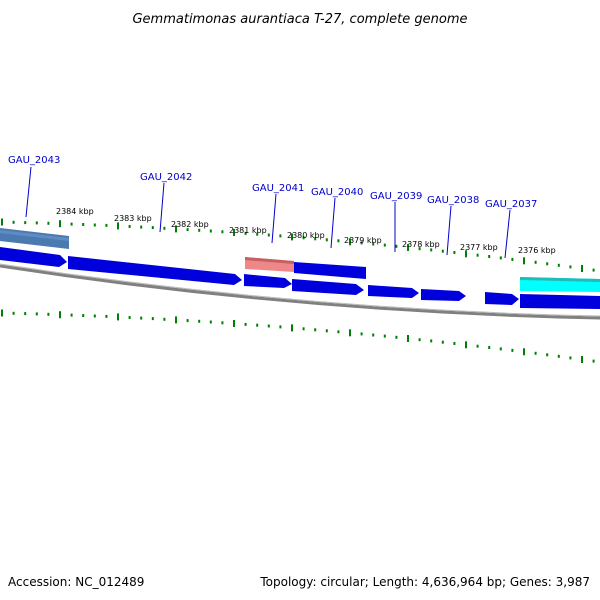  Describe the element at coordinates (337, 192) in the screenshot. I see `gene-label-gau-2040: GAU_2040` at that location.